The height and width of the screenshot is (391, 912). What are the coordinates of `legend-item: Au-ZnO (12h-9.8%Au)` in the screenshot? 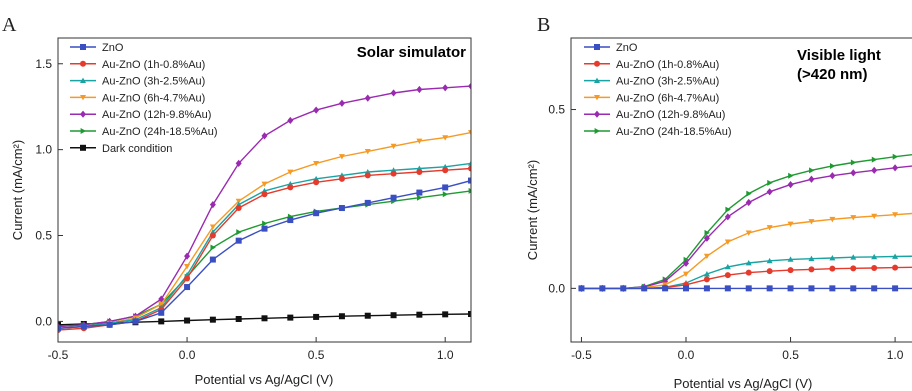 It's located at (654, 115).